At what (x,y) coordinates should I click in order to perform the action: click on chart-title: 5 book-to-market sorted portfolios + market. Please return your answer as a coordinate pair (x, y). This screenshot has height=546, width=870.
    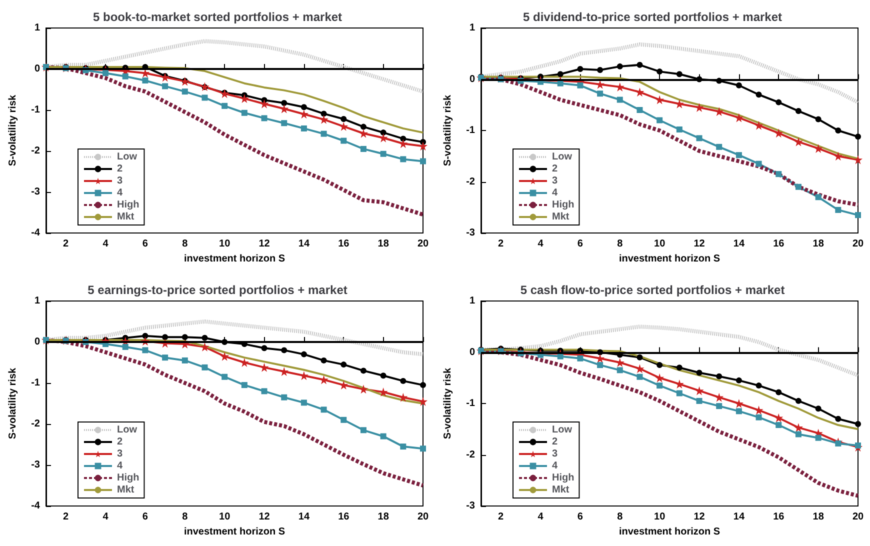
    Looking at the image, I should click on (217, 17).